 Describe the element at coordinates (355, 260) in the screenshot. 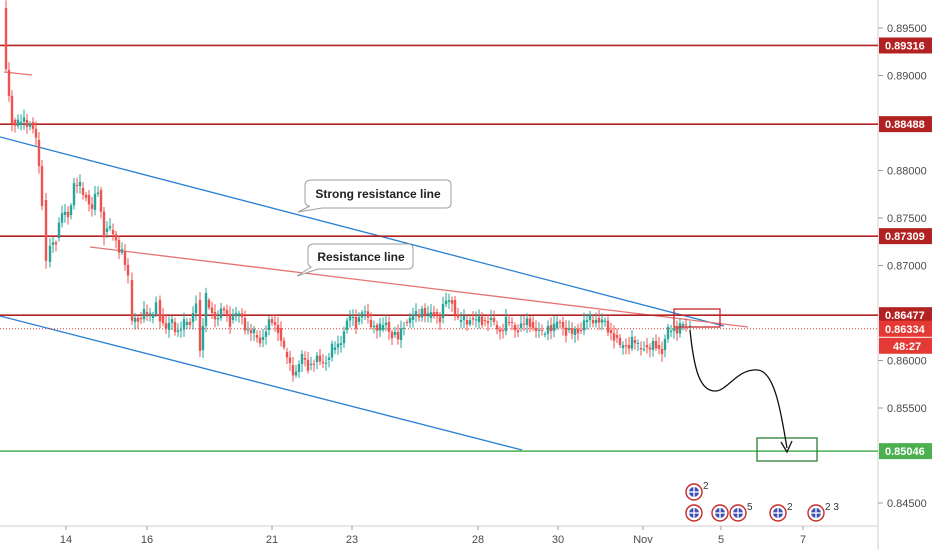

I see `callout-resistance: Resistance line` at that location.